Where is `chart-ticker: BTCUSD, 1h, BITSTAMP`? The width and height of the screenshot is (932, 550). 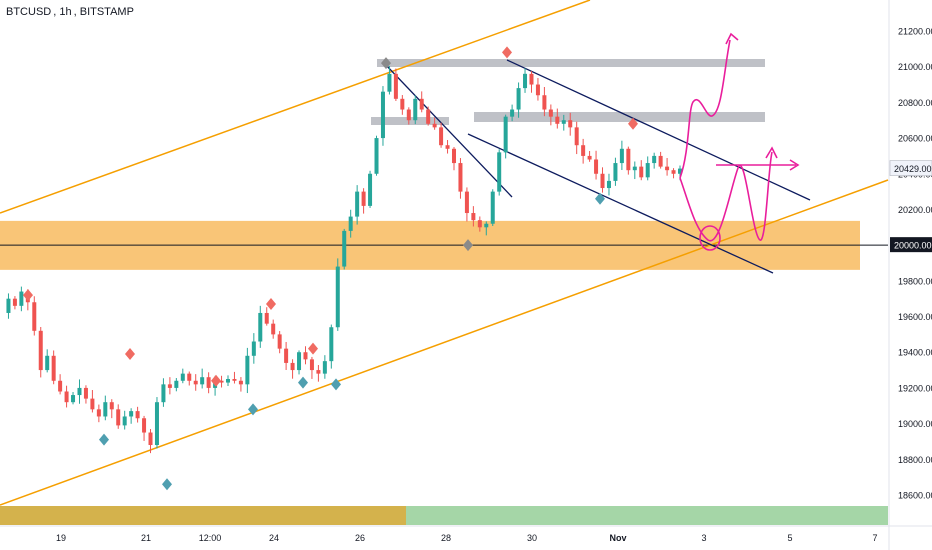
chart-ticker: BTCUSD, 1h, BITSTAMP is located at coordinates (70, 12).